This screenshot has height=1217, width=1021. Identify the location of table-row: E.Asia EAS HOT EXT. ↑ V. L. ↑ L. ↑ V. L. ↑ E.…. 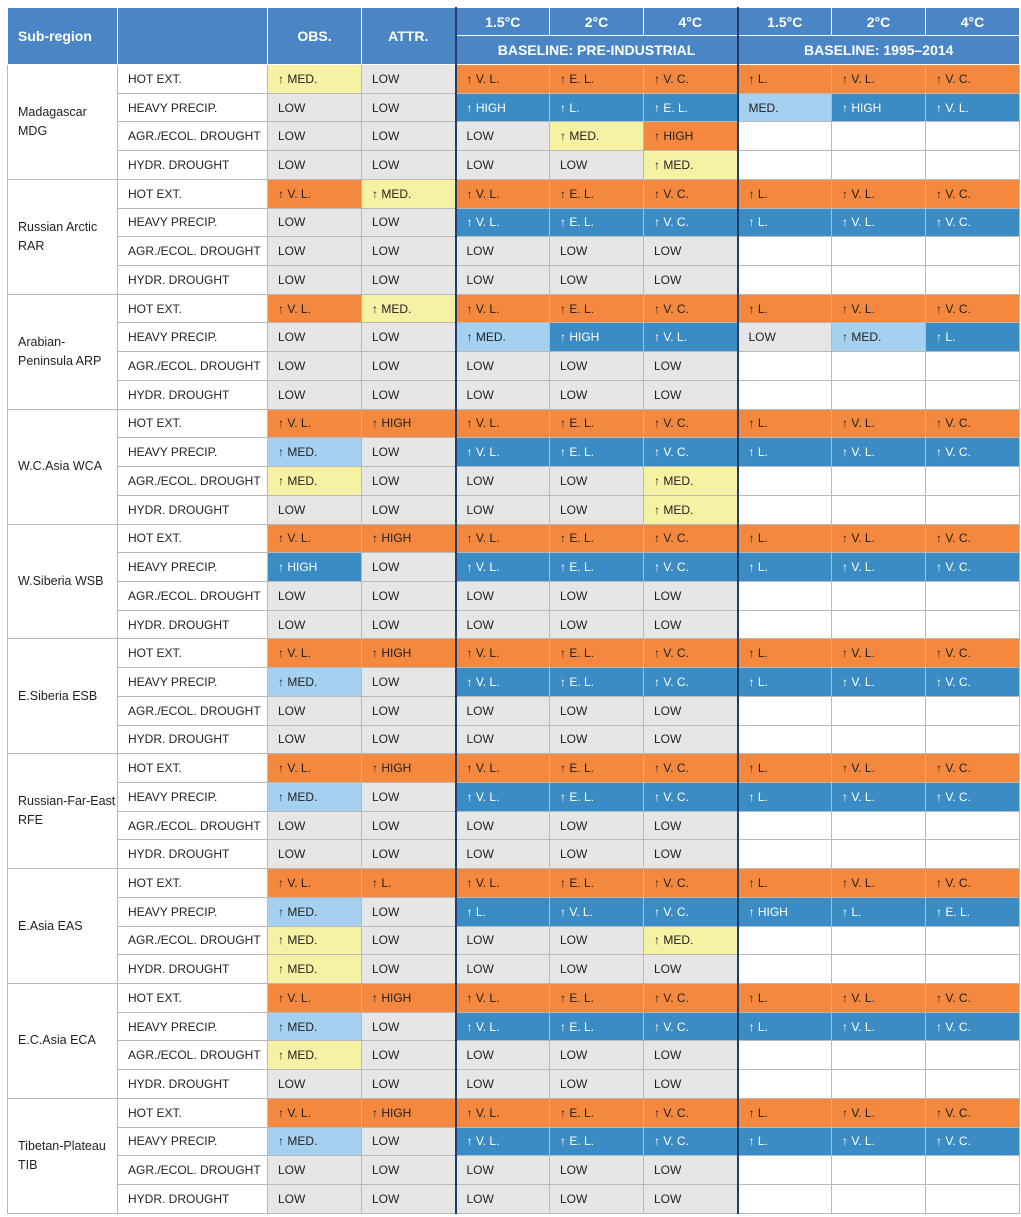
(513, 926).